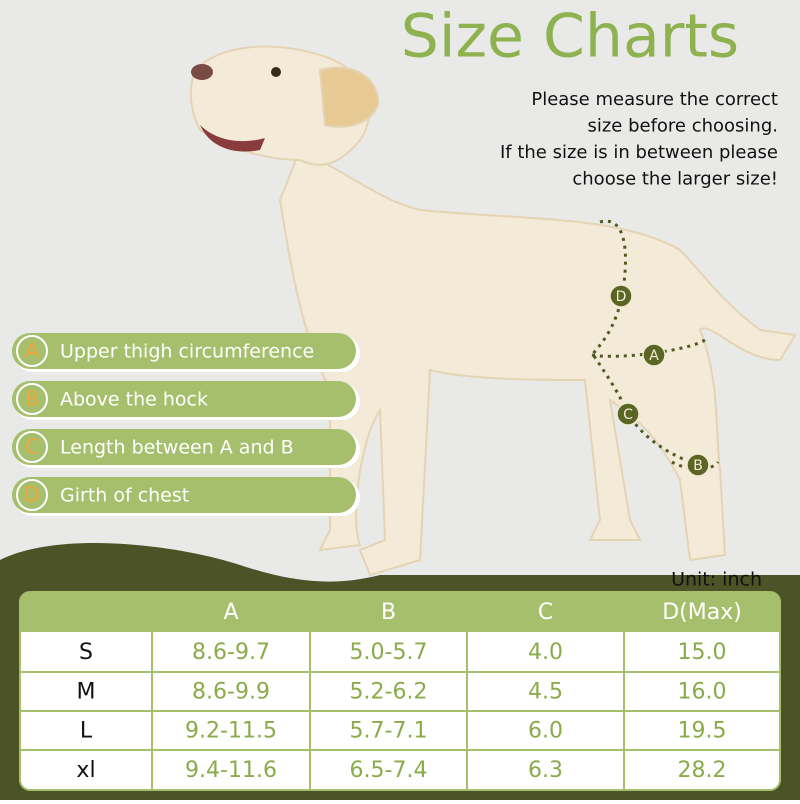 Image resolution: width=800 pixels, height=804 pixels. I want to click on marker-letter: B, so click(698, 466).